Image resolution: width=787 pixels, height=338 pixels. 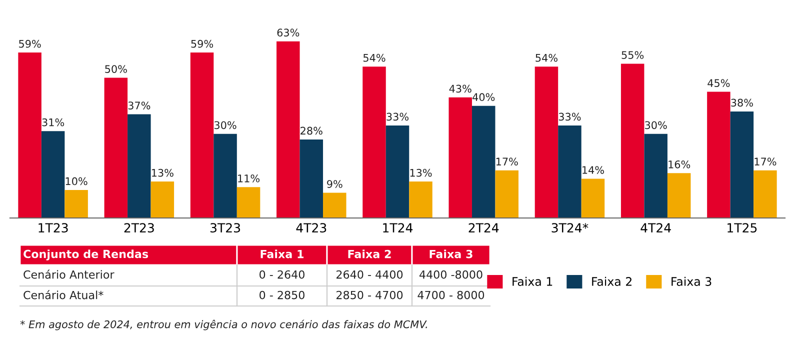 I want to click on text: 0 - 2640, so click(x=282, y=274).